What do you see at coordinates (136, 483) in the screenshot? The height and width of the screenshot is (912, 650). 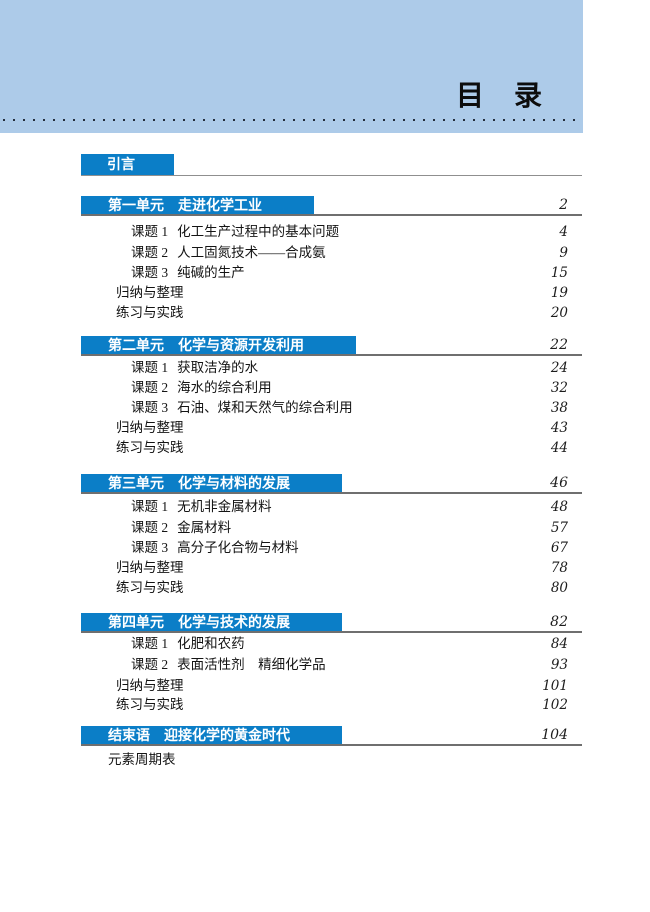 I see `unit-label: 第三单元` at bounding box center [136, 483].